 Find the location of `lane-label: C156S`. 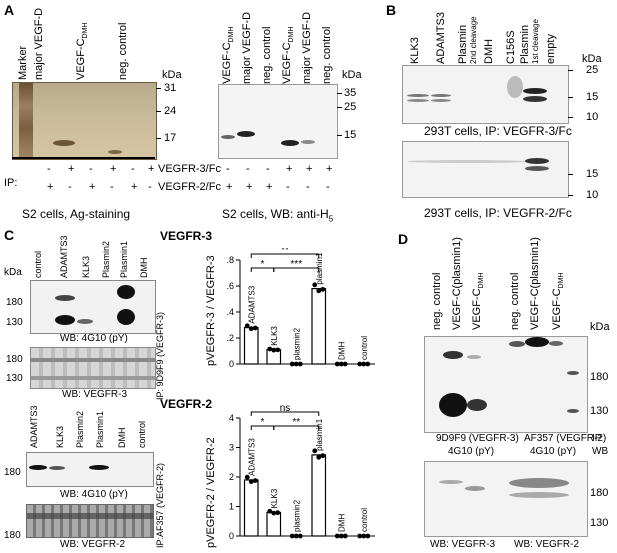

lane-label: C156S is located at coordinates (511, 47).